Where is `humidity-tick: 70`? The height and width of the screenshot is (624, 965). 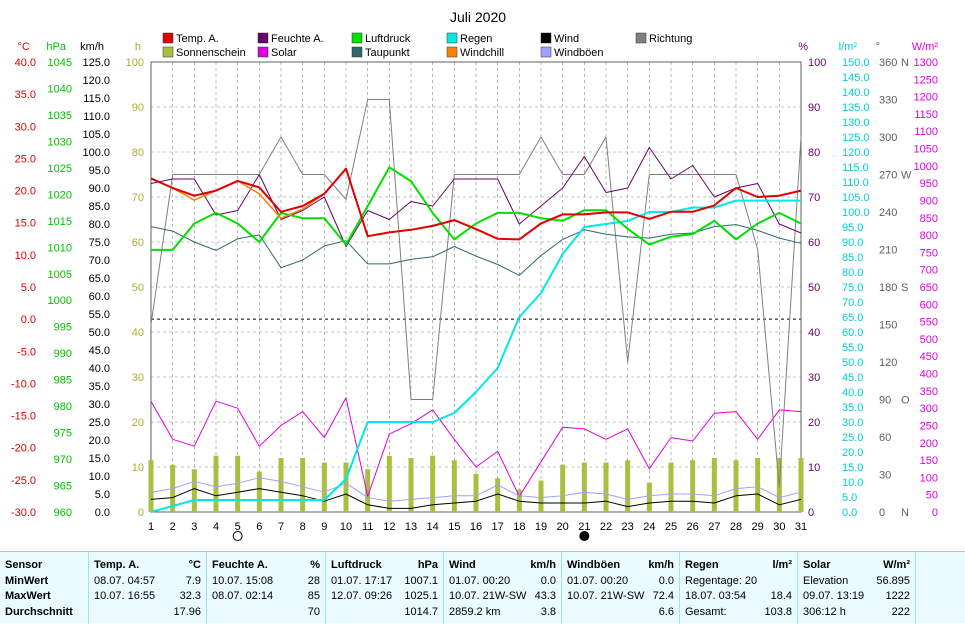 humidity-tick: 70 is located at coordinates (814, 198).